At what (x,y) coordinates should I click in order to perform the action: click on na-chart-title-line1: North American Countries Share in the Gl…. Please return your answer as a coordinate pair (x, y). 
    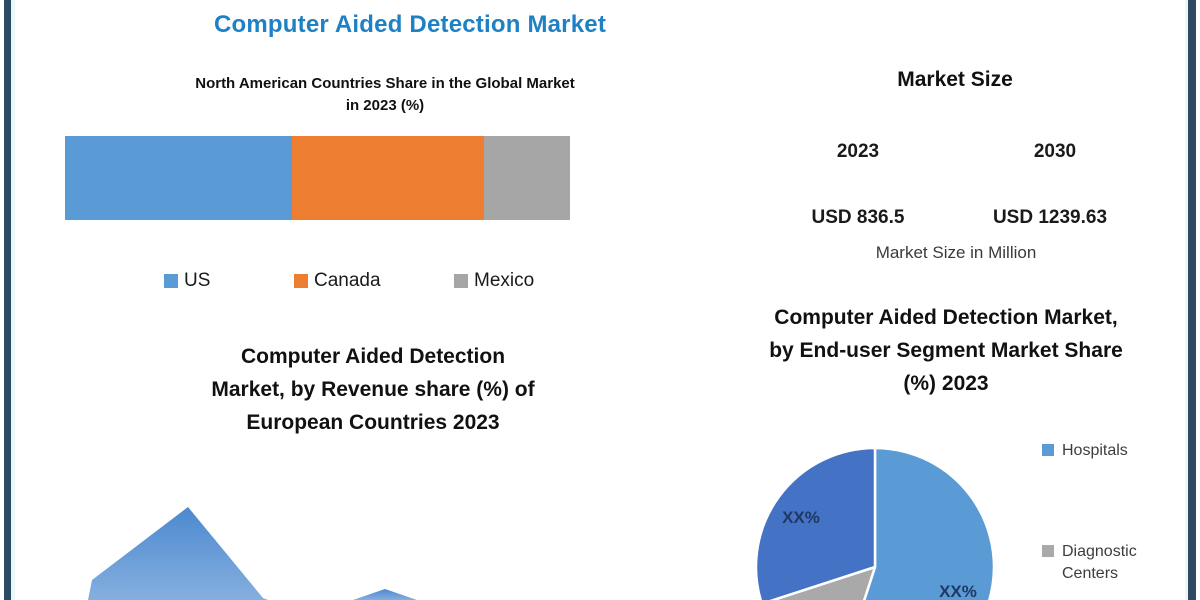
    Looking at the image, I should click on (385, 83).